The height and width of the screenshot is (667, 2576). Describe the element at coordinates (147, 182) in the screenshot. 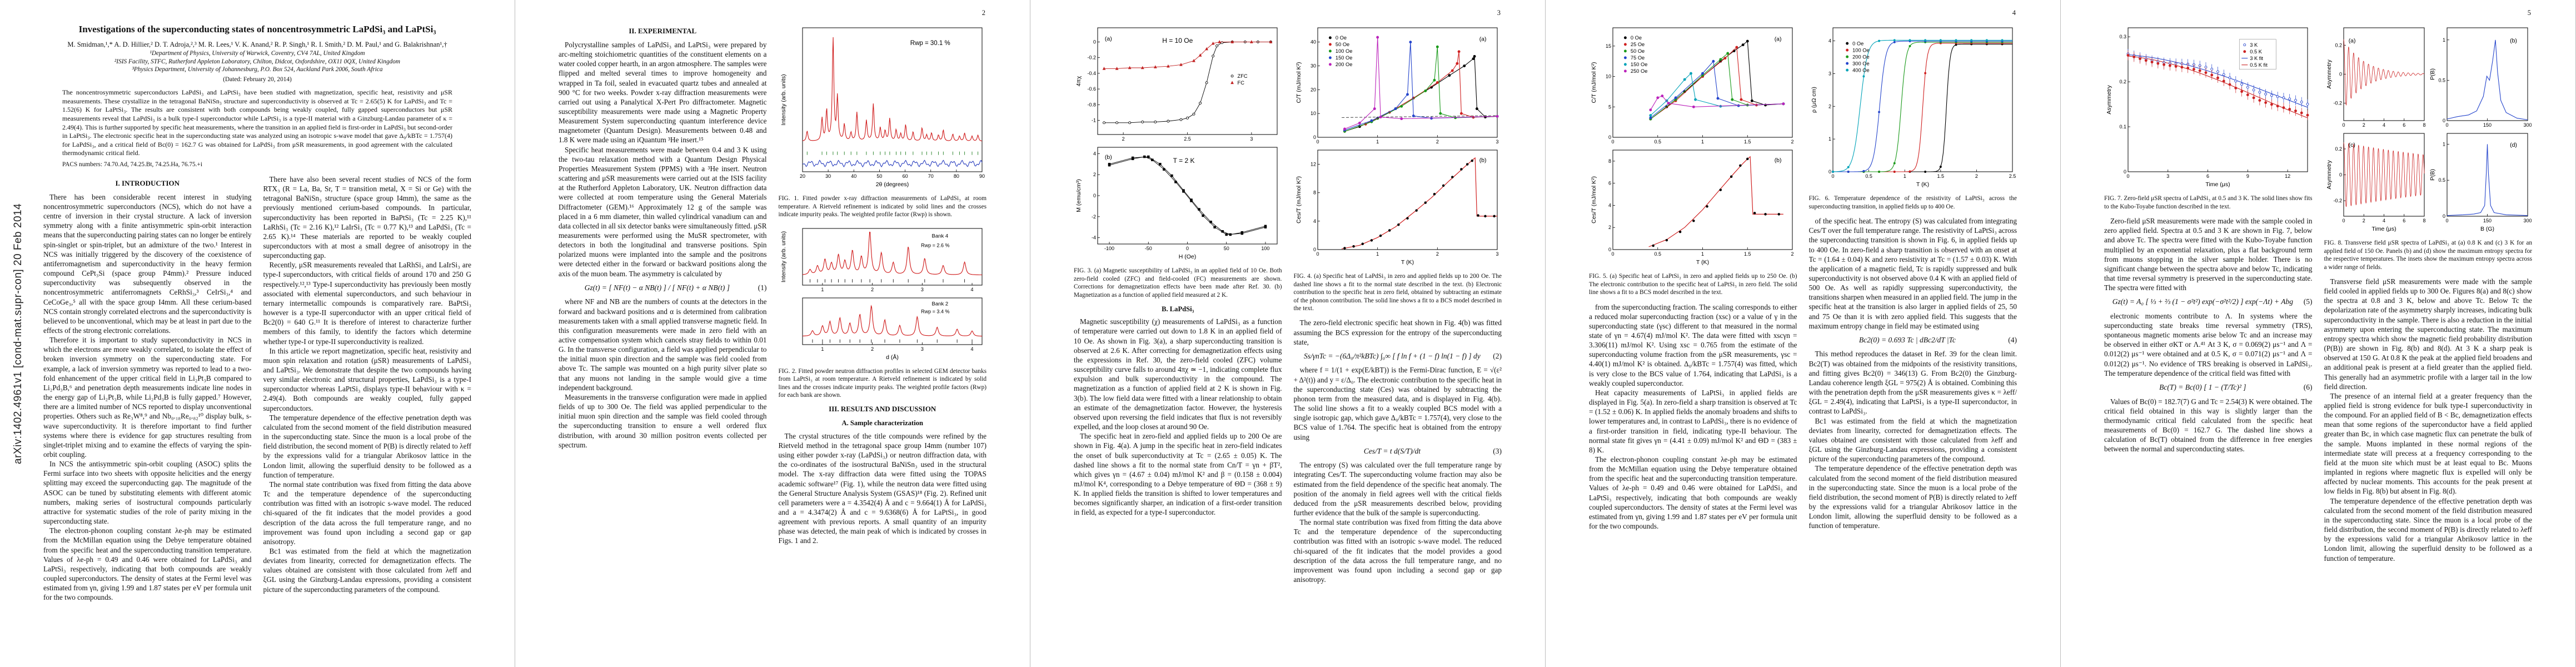

I see `section-heading: I. INTRODUCTION` at that location.